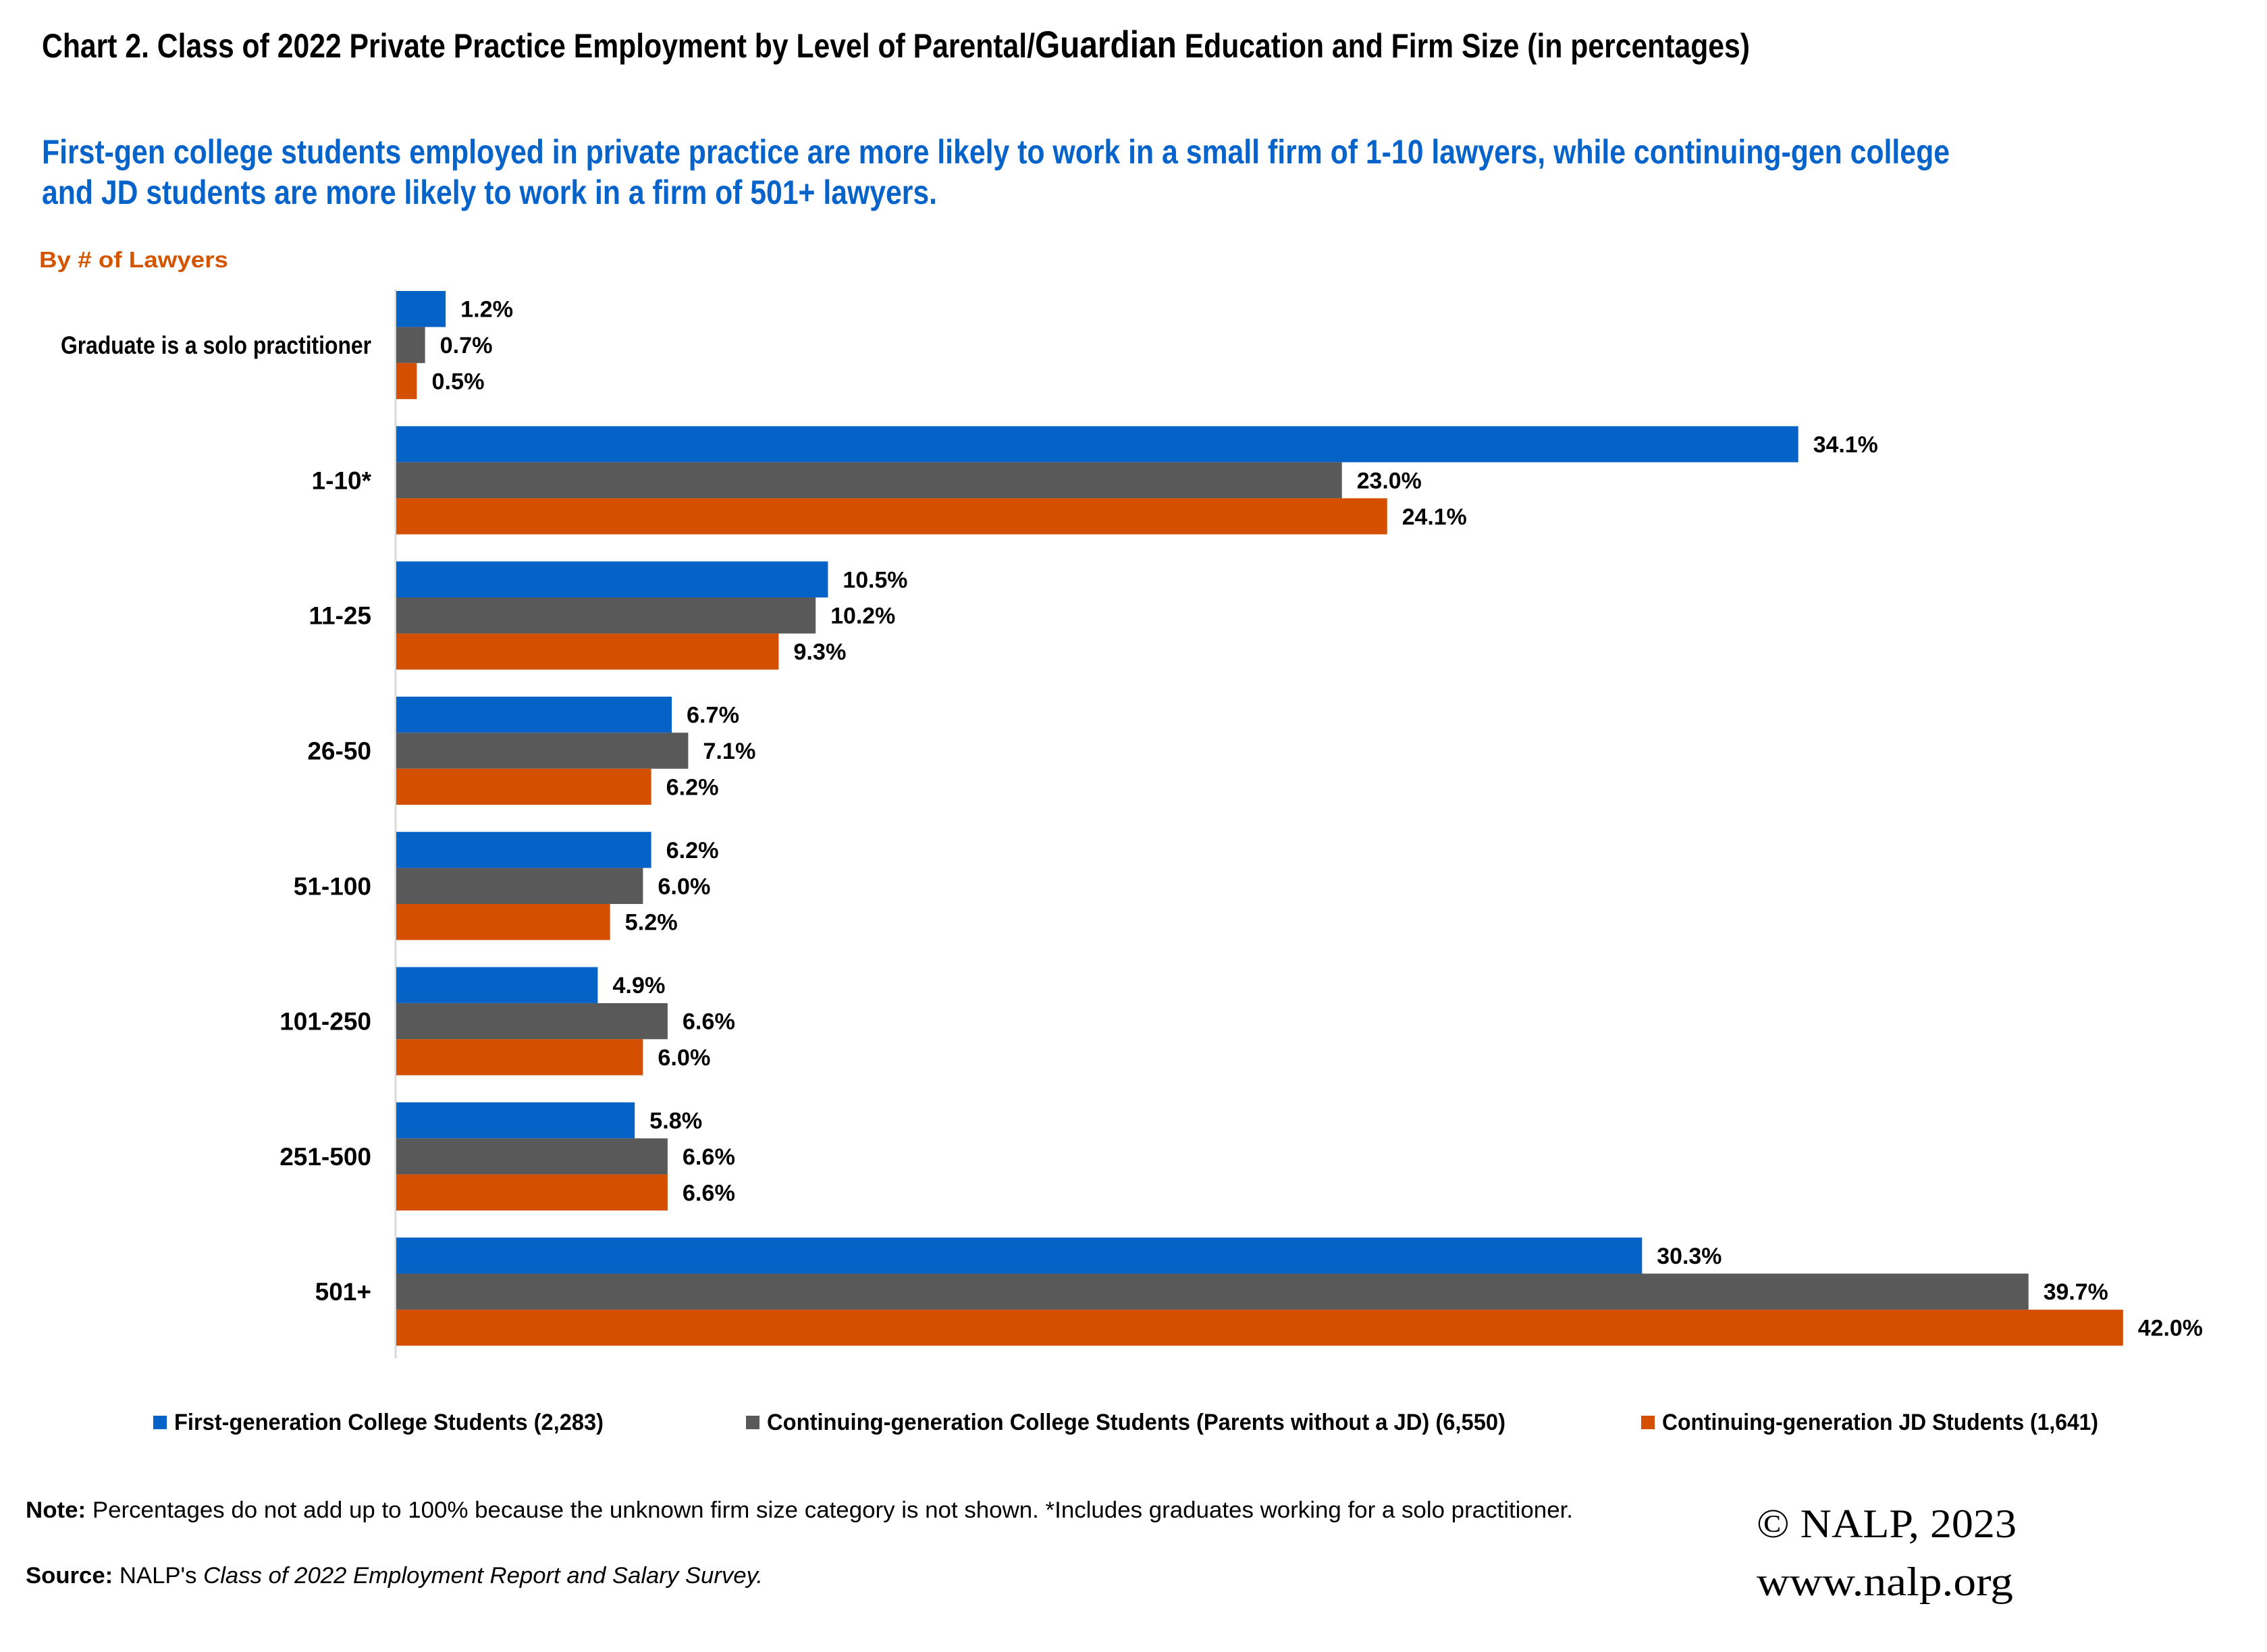 This screenshot has width=2267, height=1652. I want to click on value-label-first-gen-1-10: 34.1%, so click(1846, 445).